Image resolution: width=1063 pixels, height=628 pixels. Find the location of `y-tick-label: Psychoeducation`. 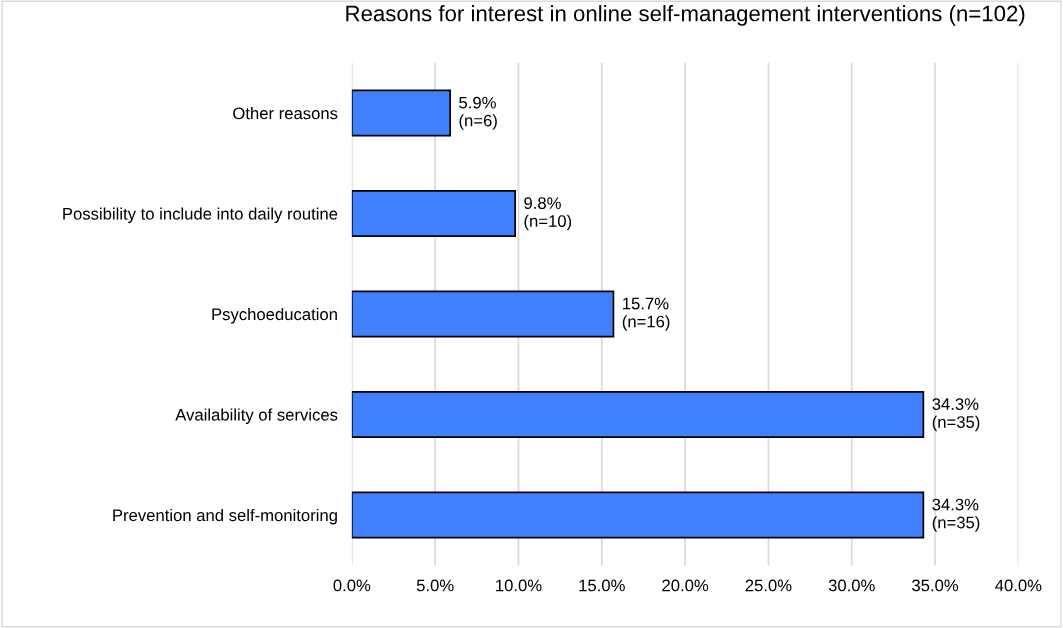

y-tick-label: Psychoeducation is located at coordinates (274, 315).